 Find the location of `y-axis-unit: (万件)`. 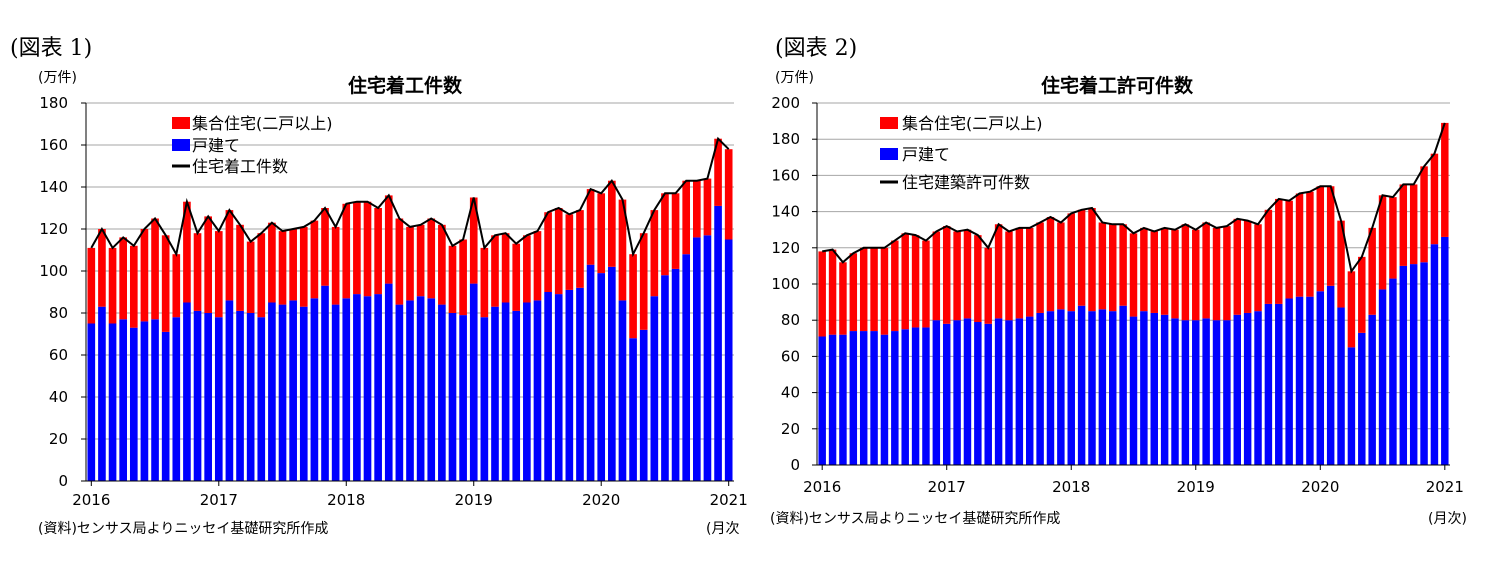

y-axis-unit: (万件) is located at coordinates (57, 78).